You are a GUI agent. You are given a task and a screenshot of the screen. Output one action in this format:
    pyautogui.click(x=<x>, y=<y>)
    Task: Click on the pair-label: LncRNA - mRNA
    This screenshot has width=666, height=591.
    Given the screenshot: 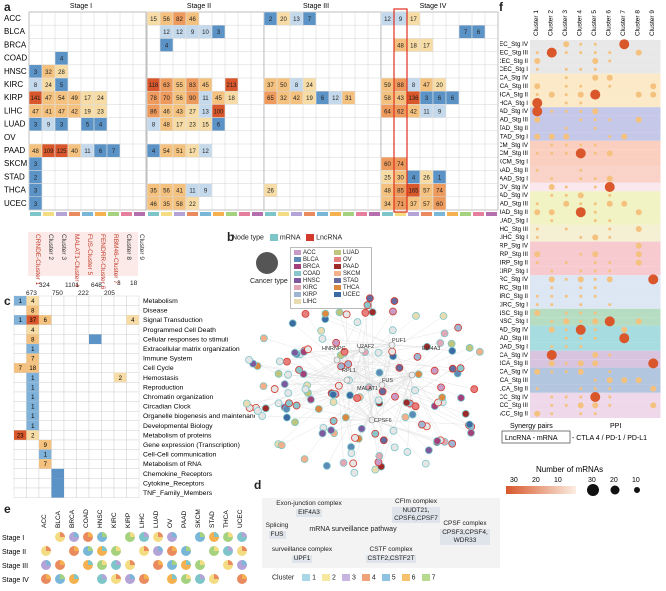 What is the action you would take?
    pyautogui.click(x=531, y=438)
    